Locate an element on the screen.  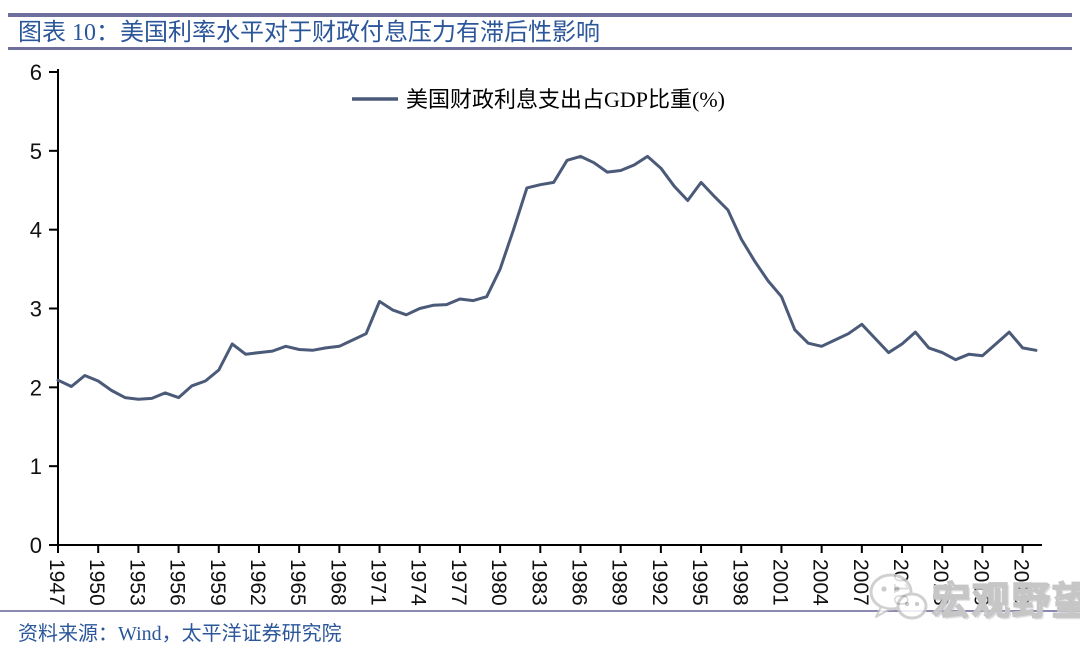
x-tick-label: 1968 is located at coordinates (337, 582).